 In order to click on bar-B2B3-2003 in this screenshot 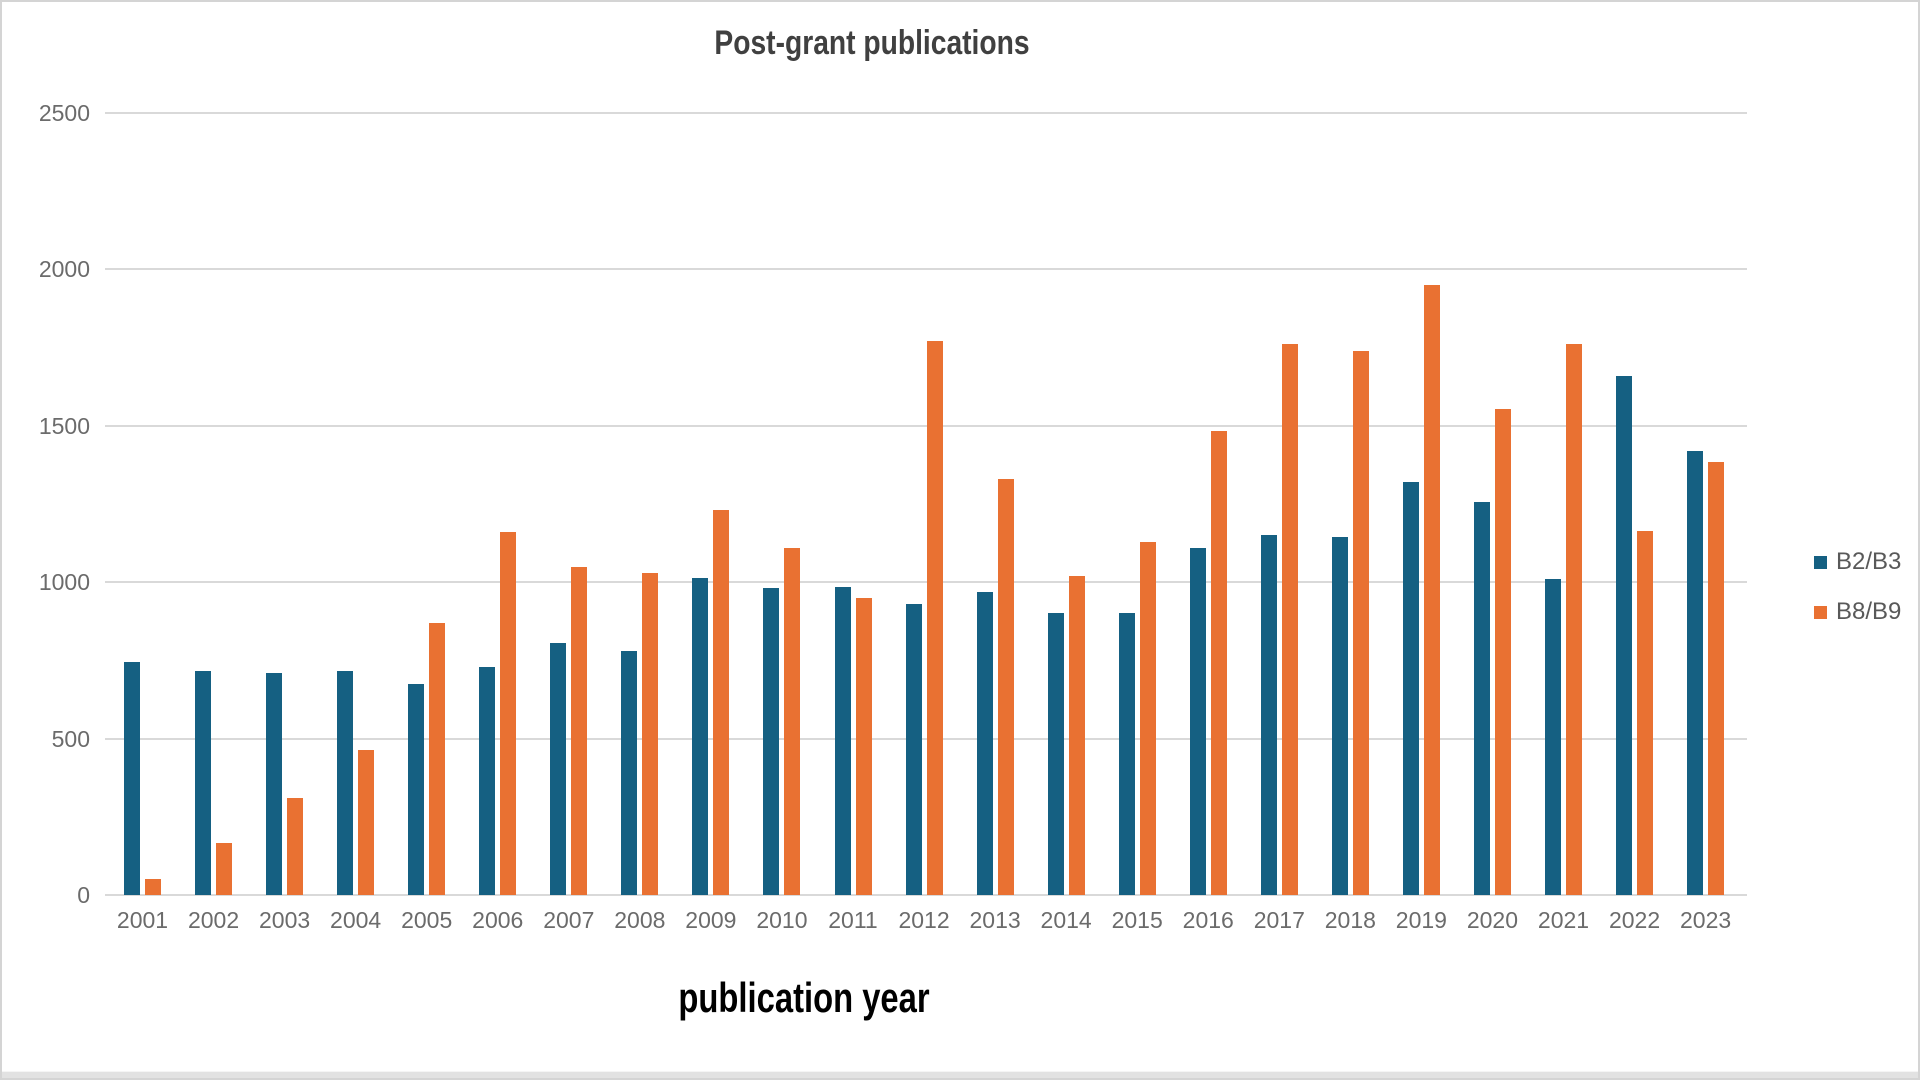, I will do `click(274, 783)`.